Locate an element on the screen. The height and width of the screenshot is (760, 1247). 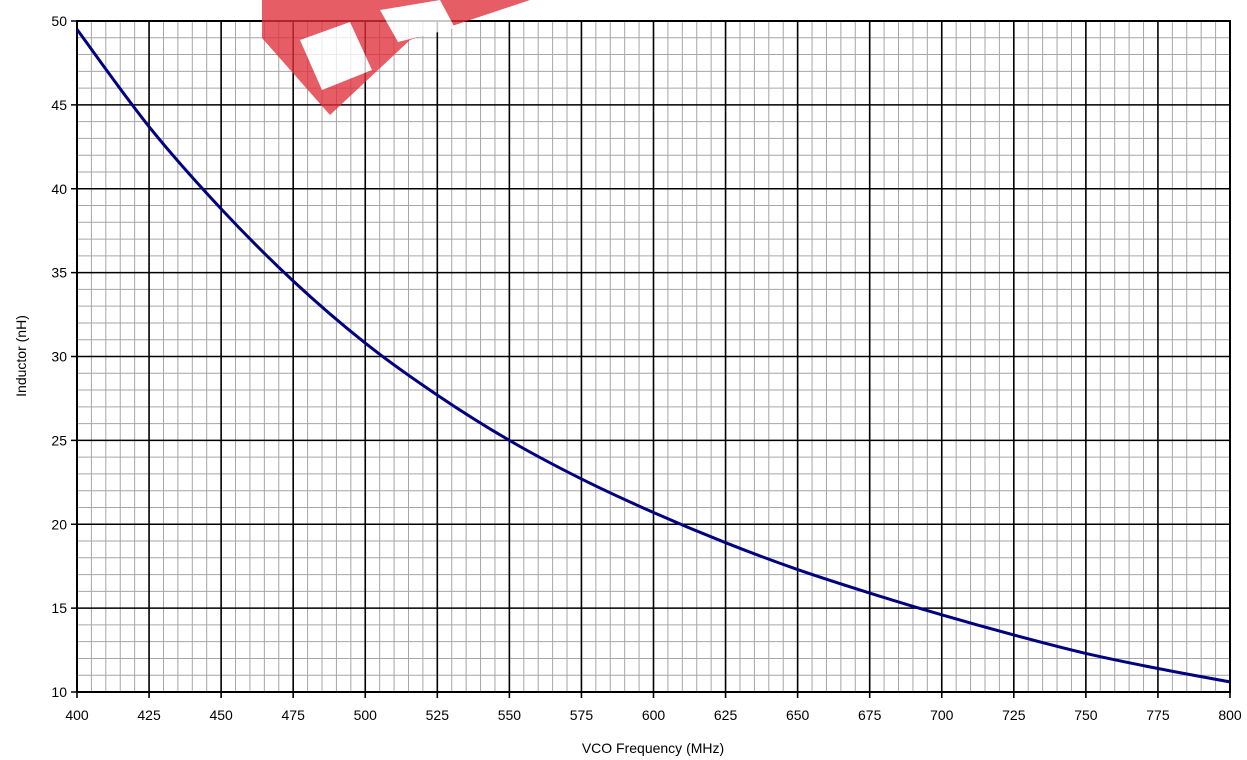
x-tick-label: 625 is located at coordinates (726, 715).